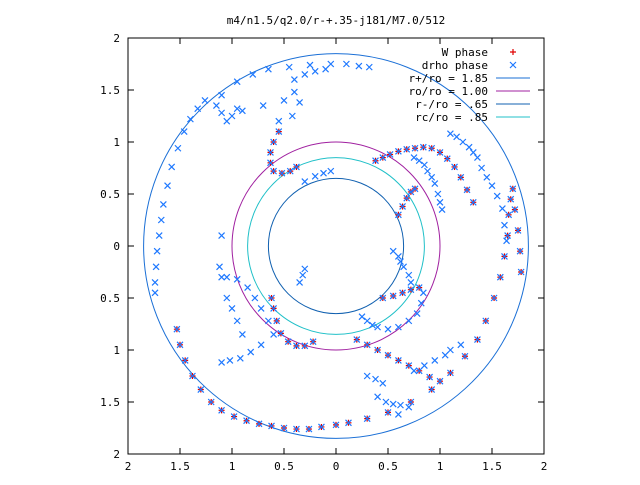  What do you see at coordinates (110, 402) in the screenshot?
I see `y-tick-label: 1.5` at bounding box center [110, 402].